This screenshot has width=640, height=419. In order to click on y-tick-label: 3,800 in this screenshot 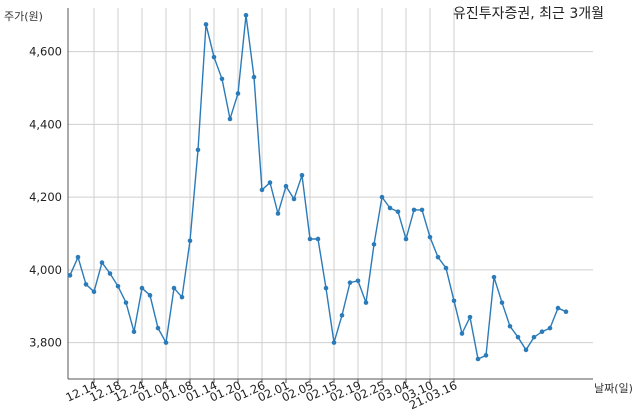, I will do `click(45, 343)`.